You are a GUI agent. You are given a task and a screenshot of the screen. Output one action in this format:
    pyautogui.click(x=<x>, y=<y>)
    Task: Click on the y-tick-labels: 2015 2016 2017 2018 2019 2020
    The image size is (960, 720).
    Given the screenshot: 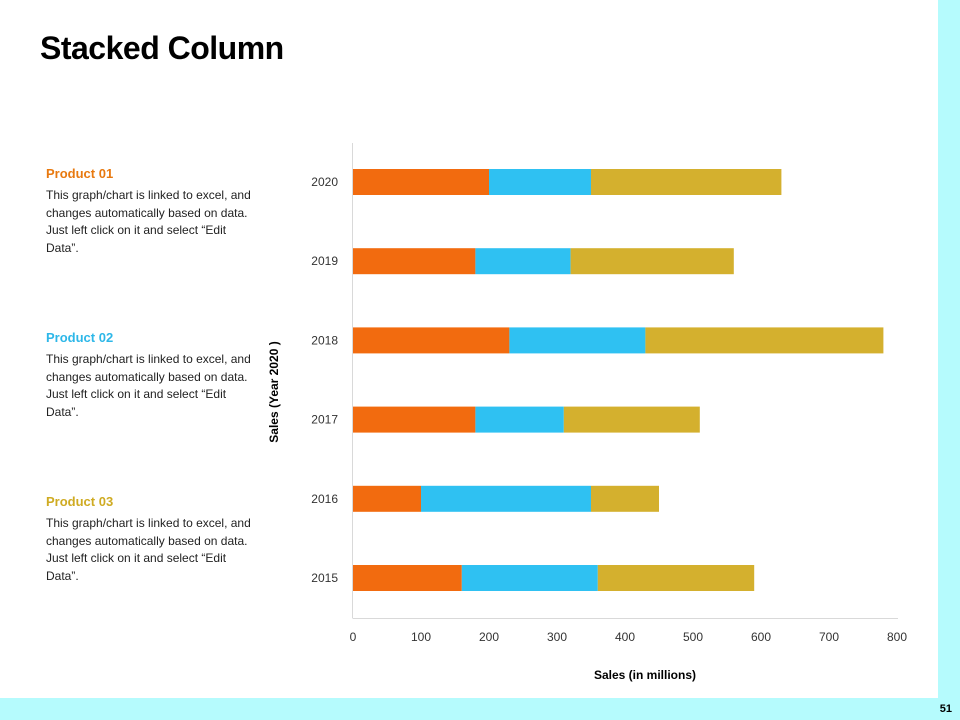 What is the action you would take?
    pyautogui.click(x=324, y=380)
    